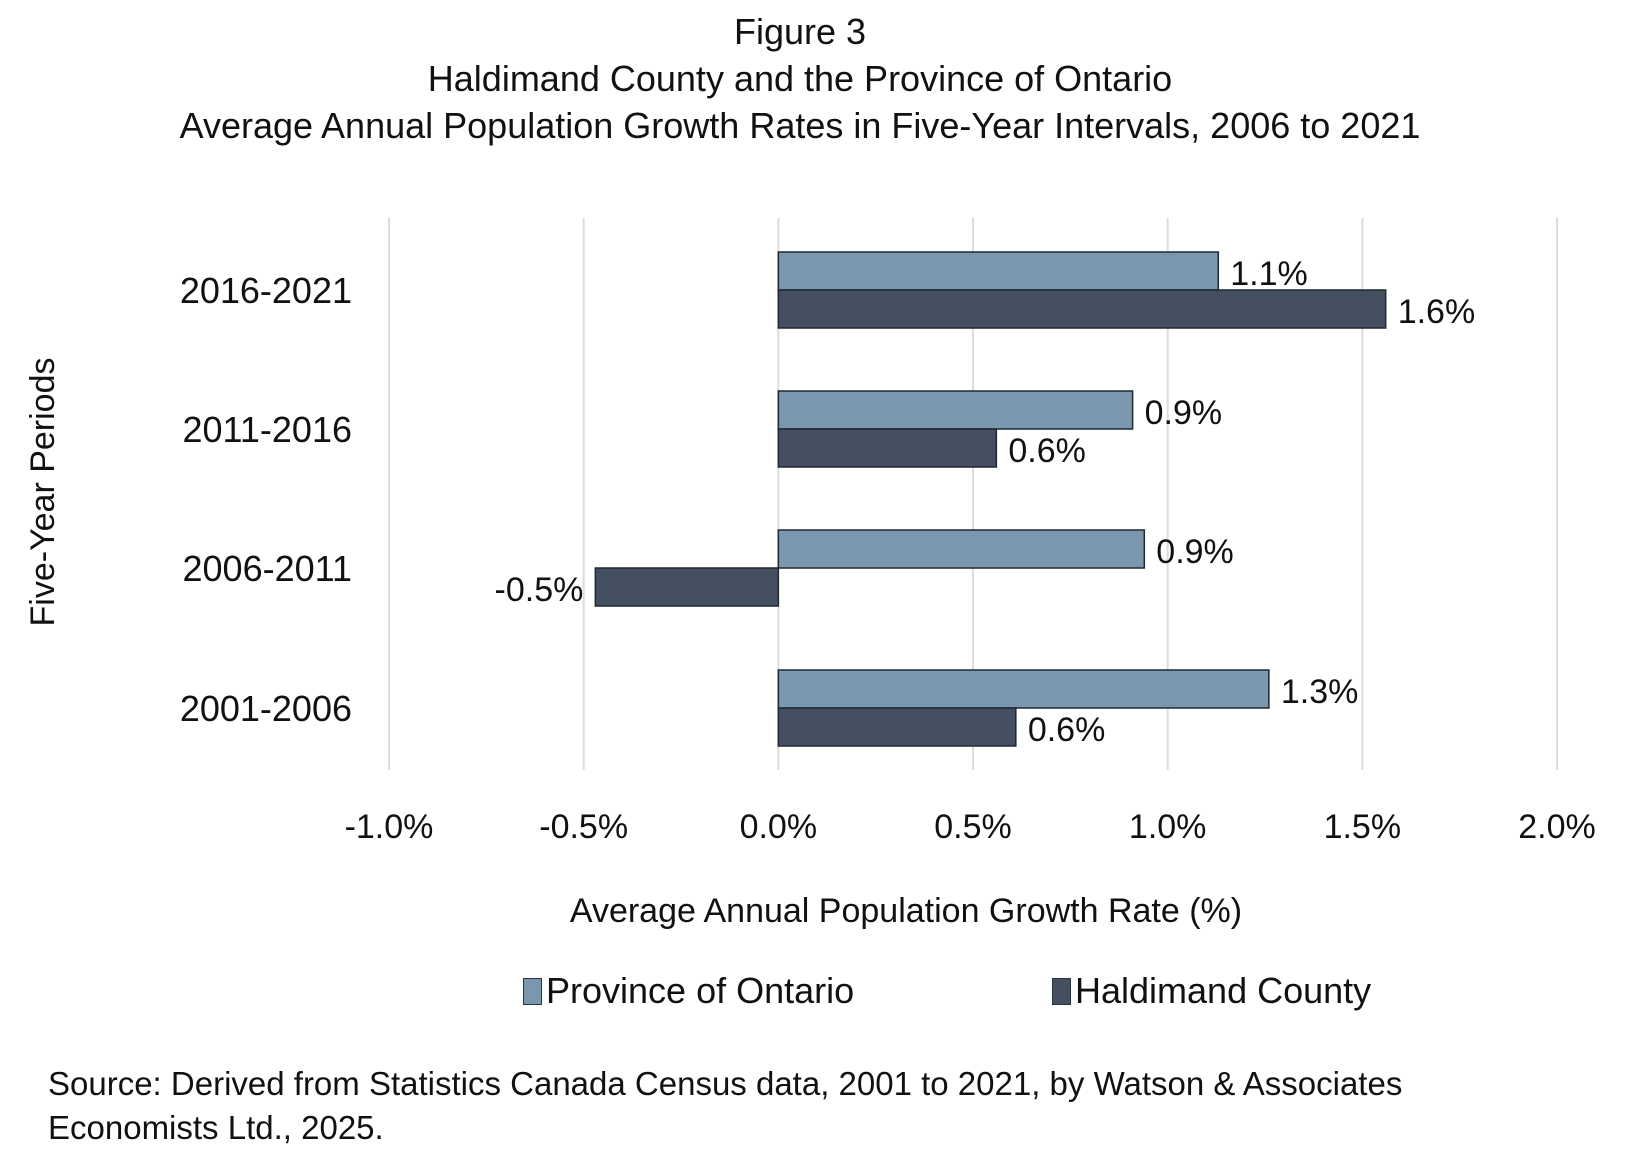  What do you see at coordinates (268, 429) in the screenshot?
I see `category-label: 2011-2016` at bounding box center [268, 429].